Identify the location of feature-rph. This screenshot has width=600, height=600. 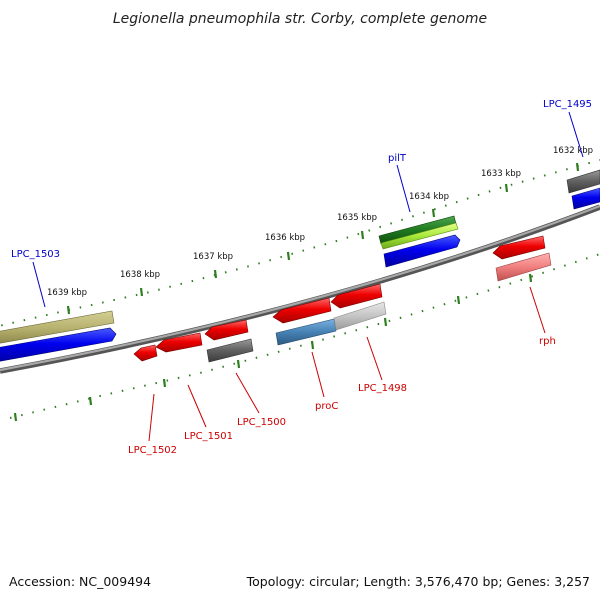
(523, 267).